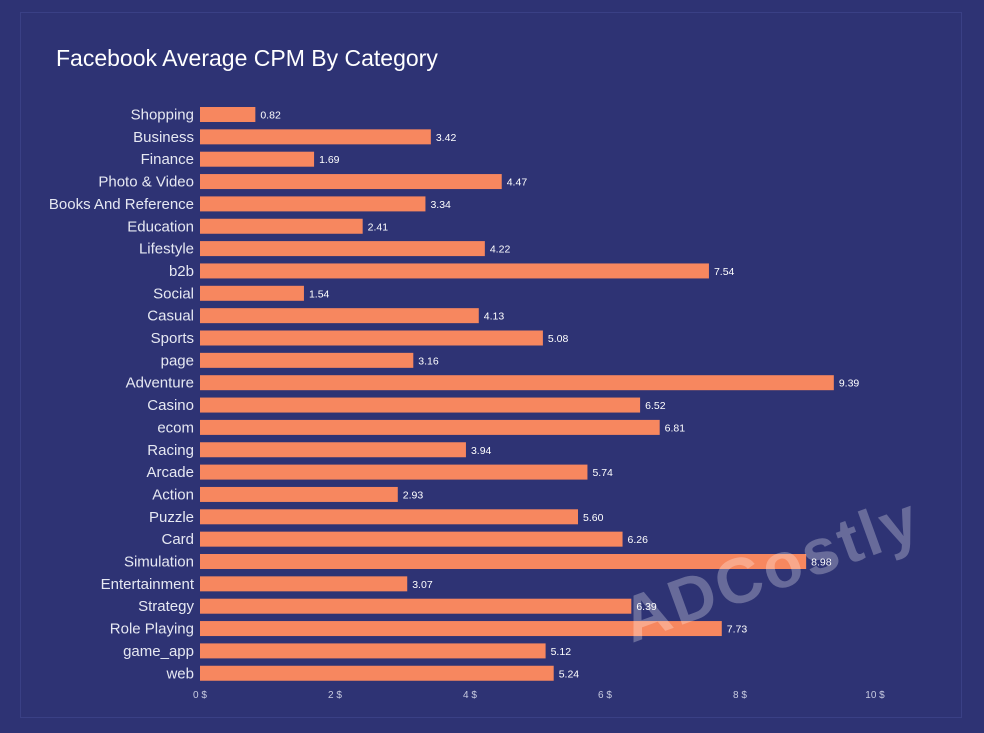 The height and width of the screenshot is (733, 984). I want to click on category-label: Simulation, so click(159, 562).